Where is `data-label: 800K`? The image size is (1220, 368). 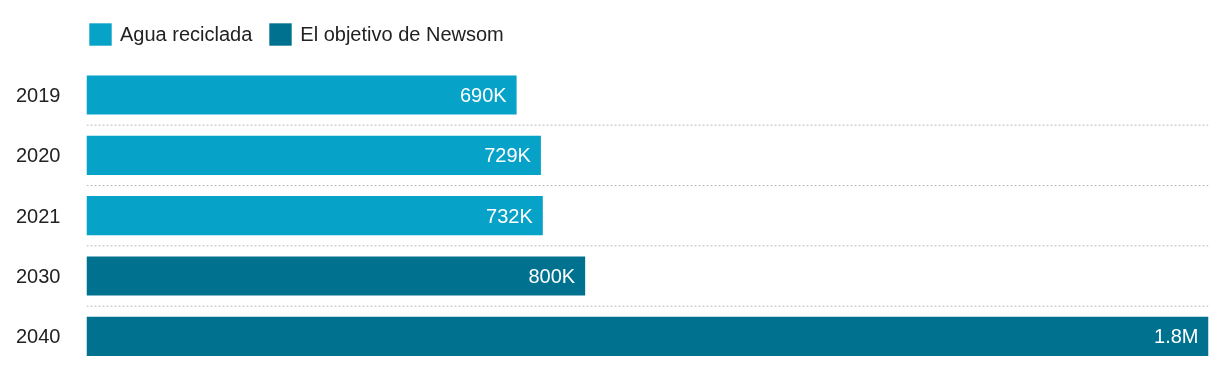
data-label: 800K is located at coordinates (552, 276).